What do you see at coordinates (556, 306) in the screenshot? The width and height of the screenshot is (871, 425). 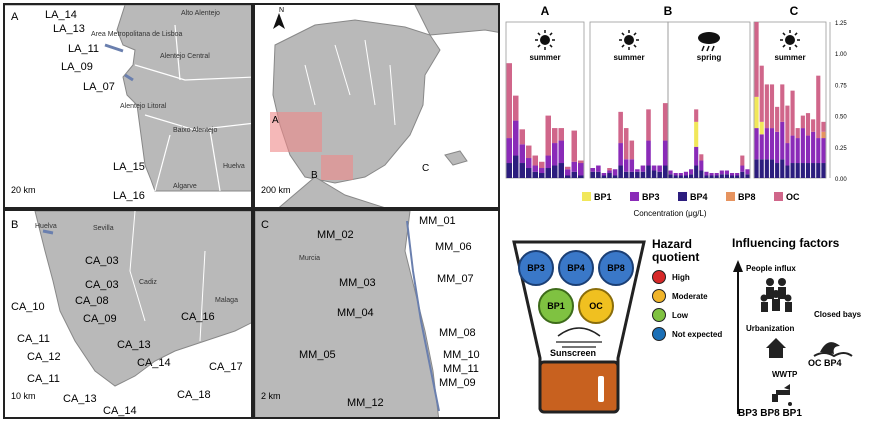 I see `compound-label: BP1` at bounding box center [556, 306].